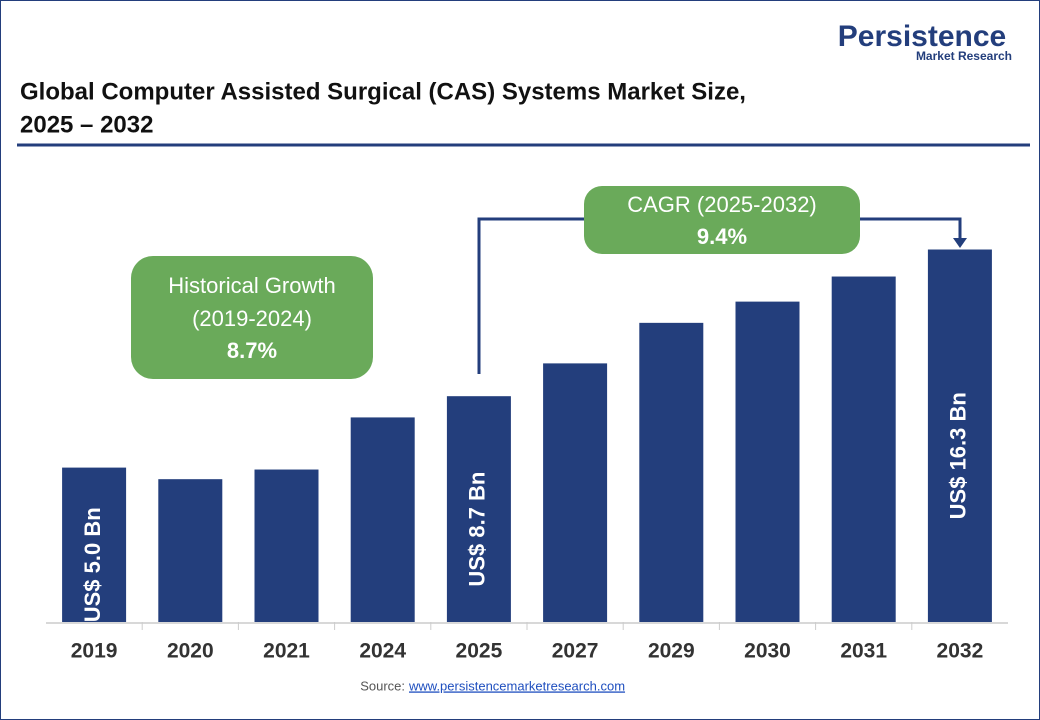 The width and height of the screenshot is (1040, 720). I want to click on x-tick-label: 2031, so click(863, 651).